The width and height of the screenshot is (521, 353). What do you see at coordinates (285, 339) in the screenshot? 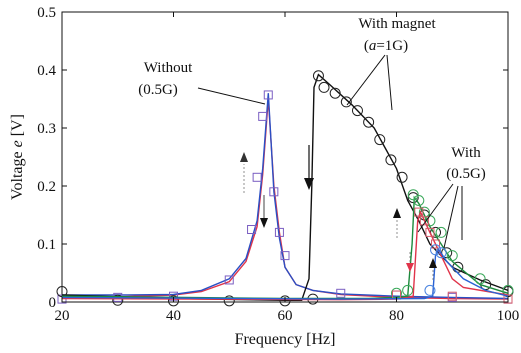
I see `x-axis-title: Frequency [Hz]` at bounding box center [285, 339].